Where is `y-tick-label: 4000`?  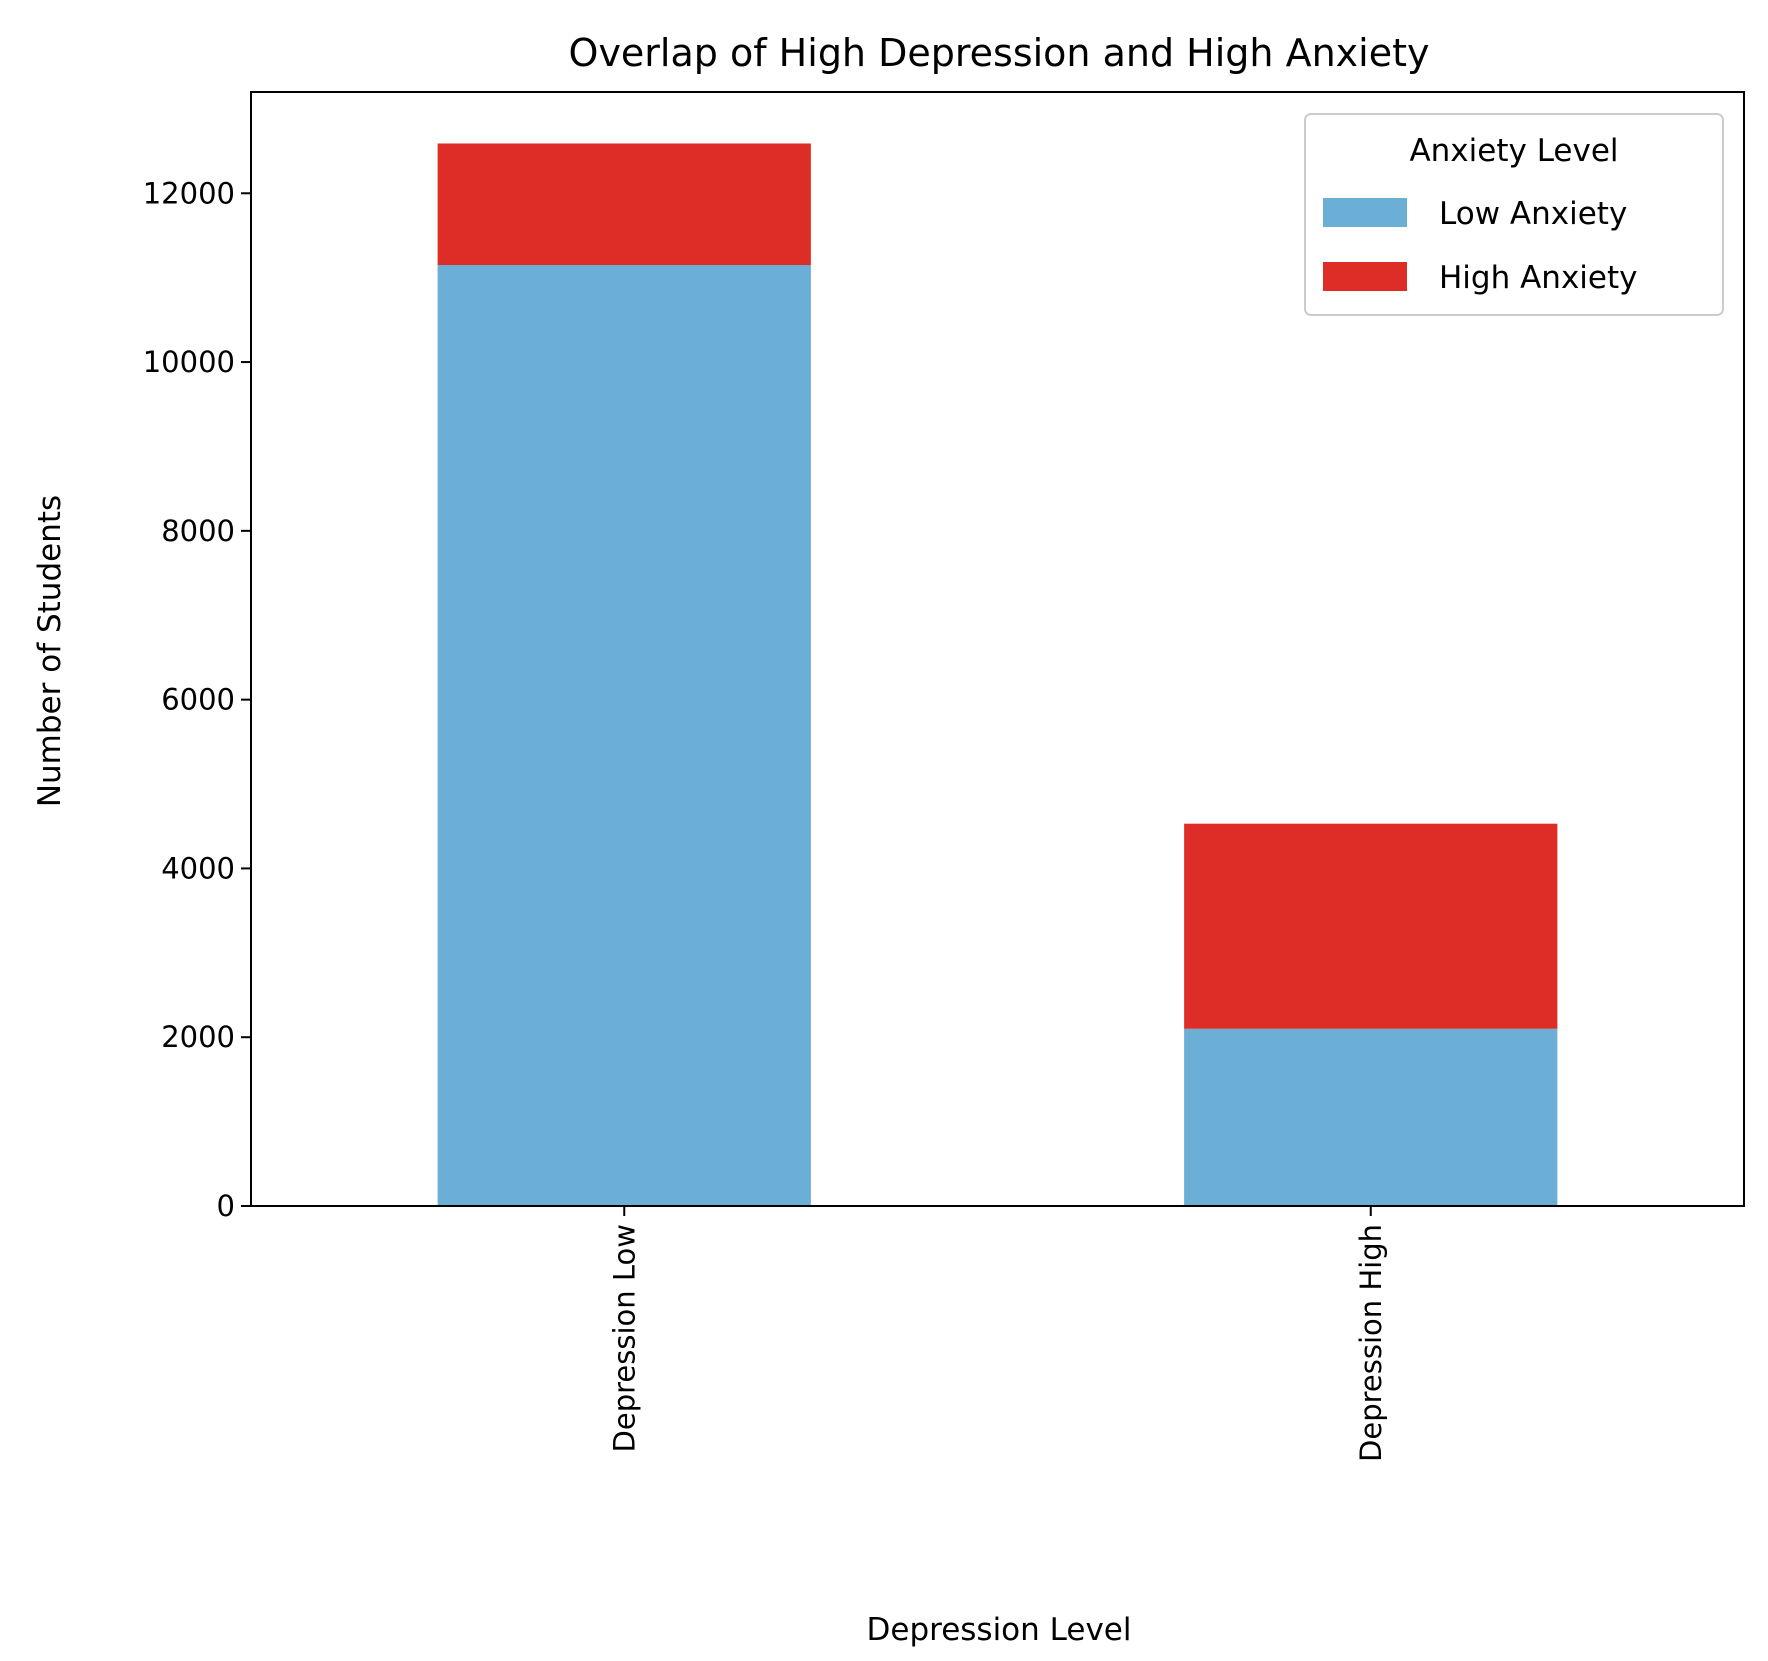
y-tick-label: 4000 is located at coordinates (198, 868).